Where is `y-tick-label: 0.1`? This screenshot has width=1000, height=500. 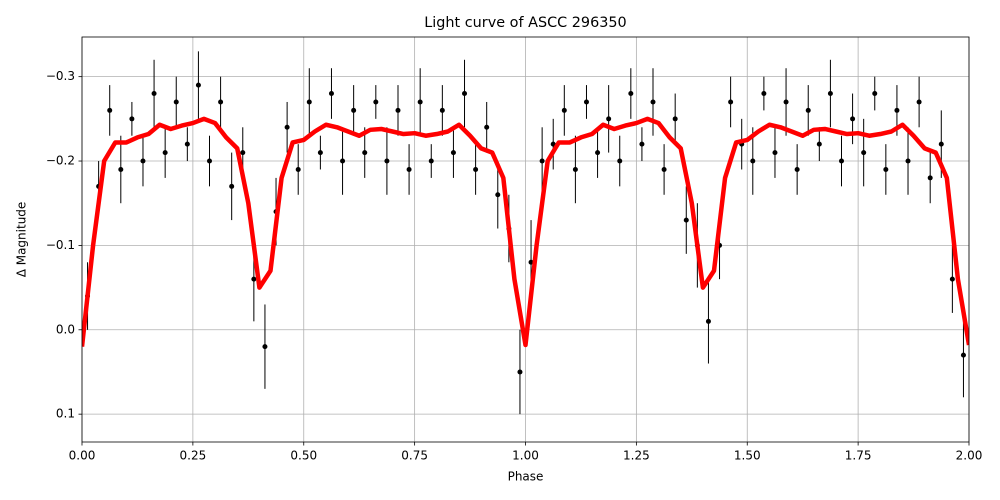
y-tick-label: 0.1 is located at coordinates (65, 414).